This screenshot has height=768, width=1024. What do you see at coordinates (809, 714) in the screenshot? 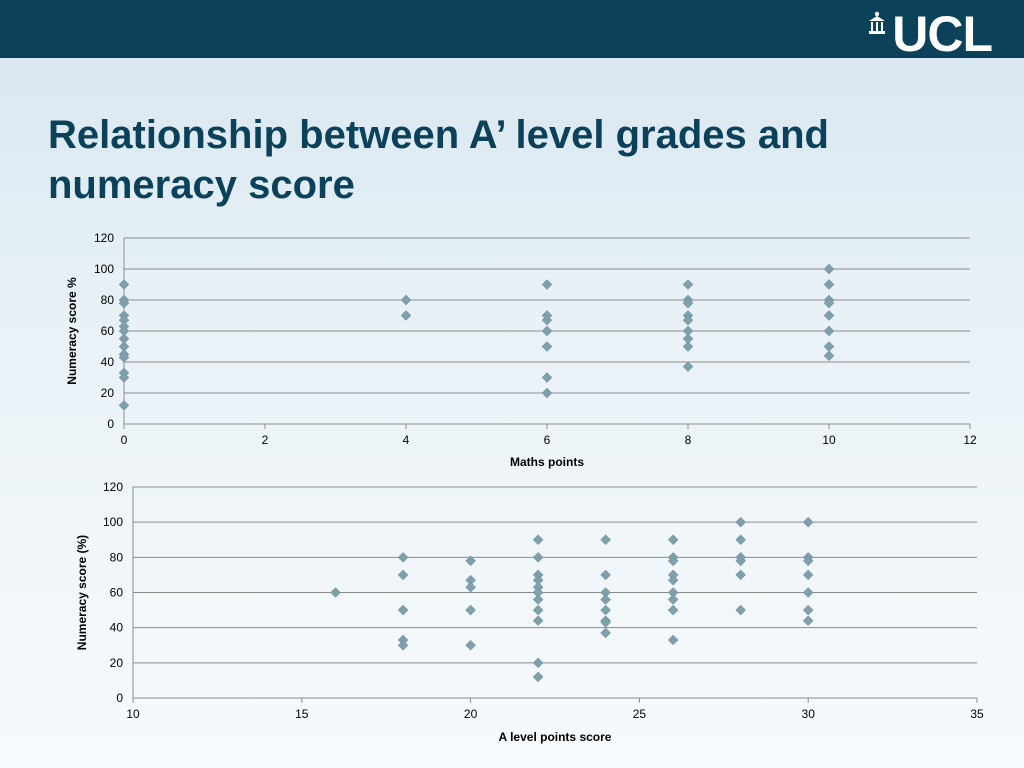
I see `x-tick-label: 30` at bounding box center [809, 714].